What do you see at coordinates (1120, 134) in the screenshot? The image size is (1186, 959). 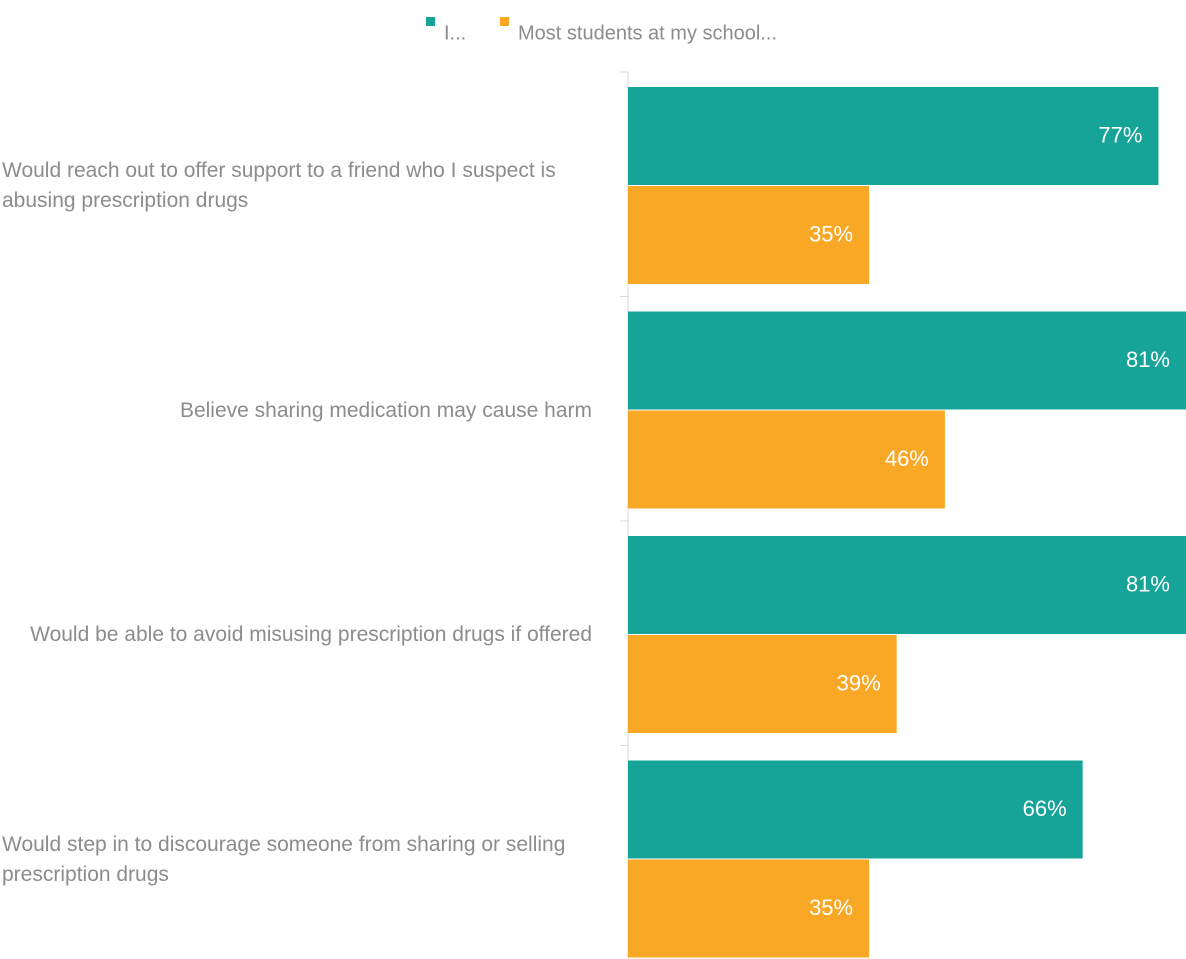 I see `value-label: 77%` at bounding box center [1120, 134].